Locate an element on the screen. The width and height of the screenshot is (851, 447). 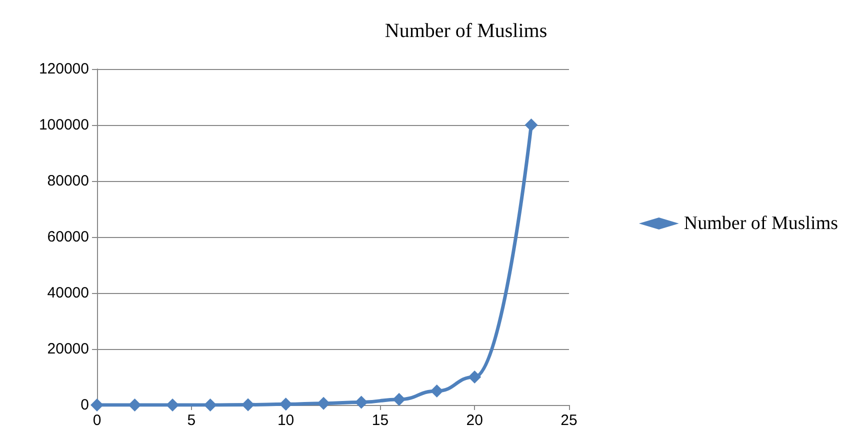
chart-title: Number of Muslims is located at coordinates (466, 31).